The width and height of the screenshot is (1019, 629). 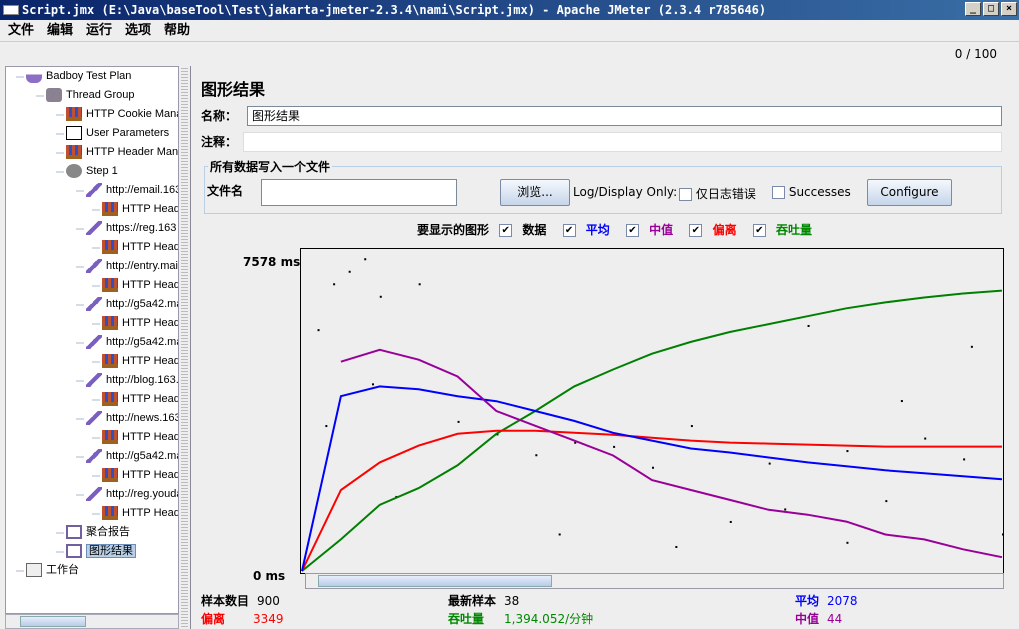 What do you see at coordinates (1009, 9) in the screenshot?
I see `close-button: ×` at bounding box center [1009, 9].